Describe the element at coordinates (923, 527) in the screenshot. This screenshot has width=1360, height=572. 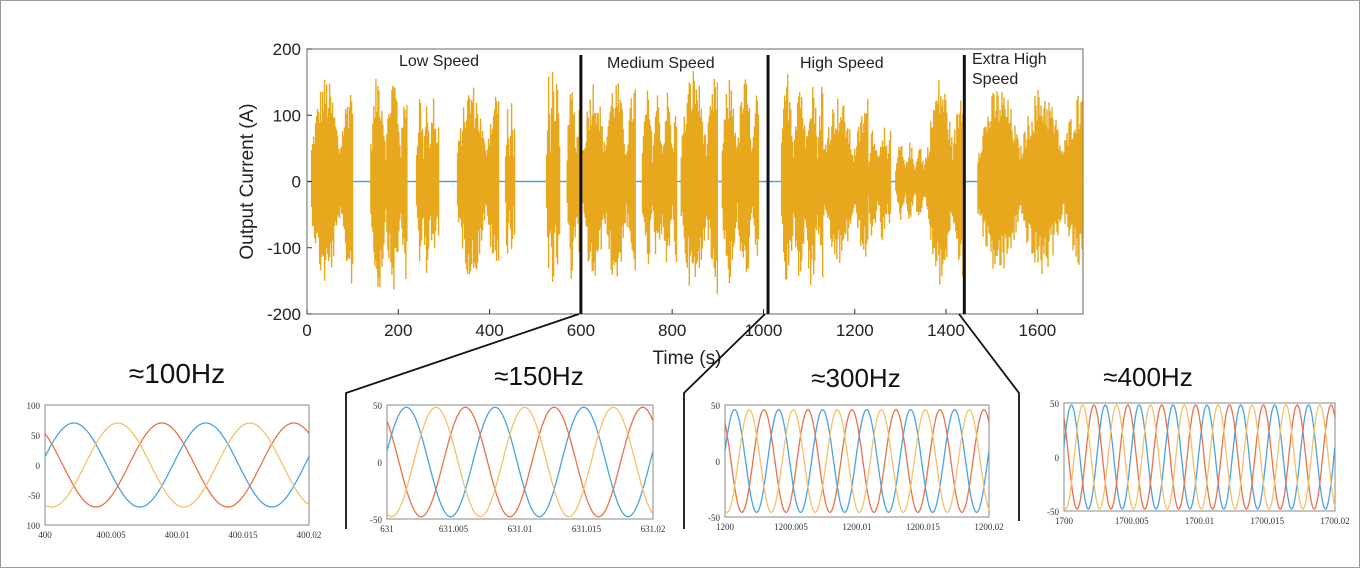
I see `sub-x-tick-label: 1200.015` at that location.